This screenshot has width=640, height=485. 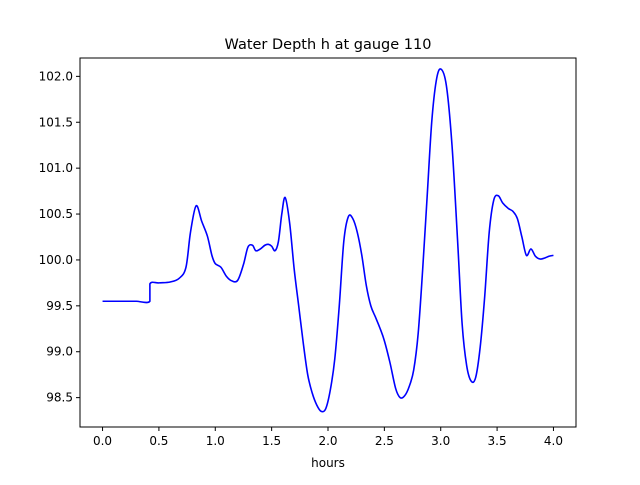 What do you see at coordinates (56, 76) in the screenshot?
I see `y-tick-label: 102.0` at bounding box center [56, 76].